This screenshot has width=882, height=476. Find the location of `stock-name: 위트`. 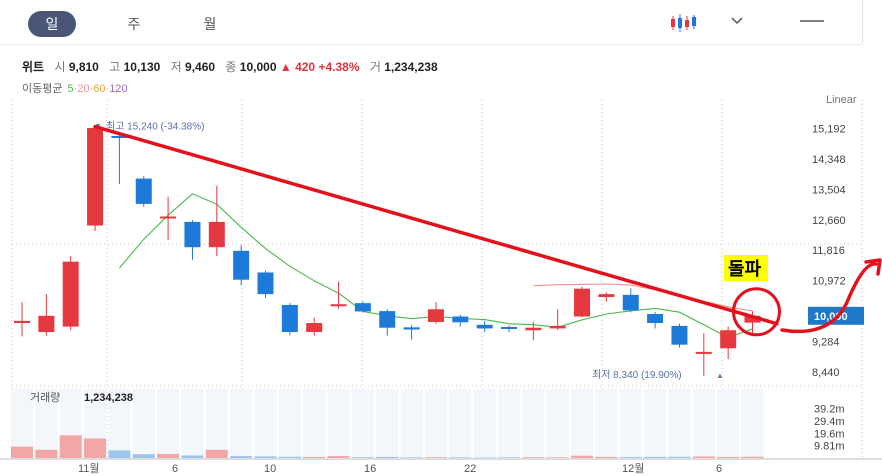

stock-name: 위트 is located at coordinates (33, 67).